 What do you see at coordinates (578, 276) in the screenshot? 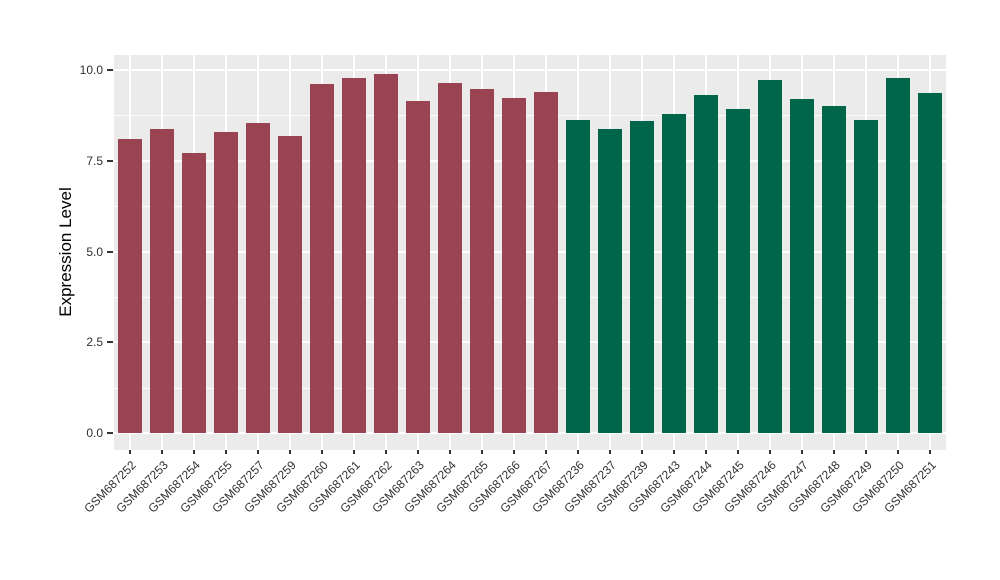
I see `bar-GSM687236` at bounding box center [578, 276].